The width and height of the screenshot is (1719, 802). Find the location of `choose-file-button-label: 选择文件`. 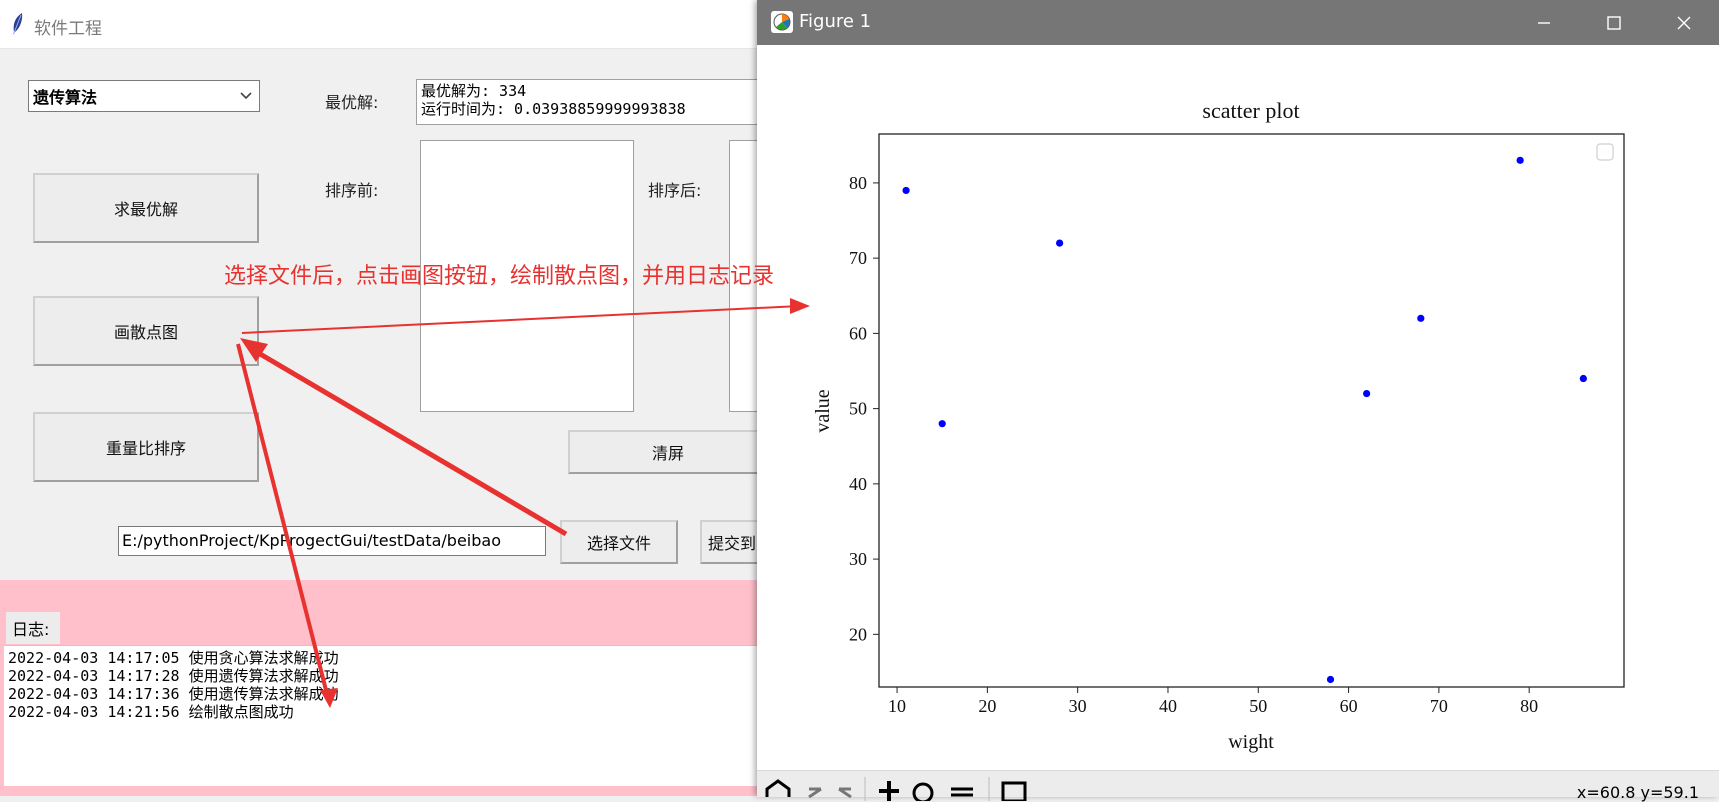

choose-file-button-label: 选择文件 is located at coordinates (618, 543).